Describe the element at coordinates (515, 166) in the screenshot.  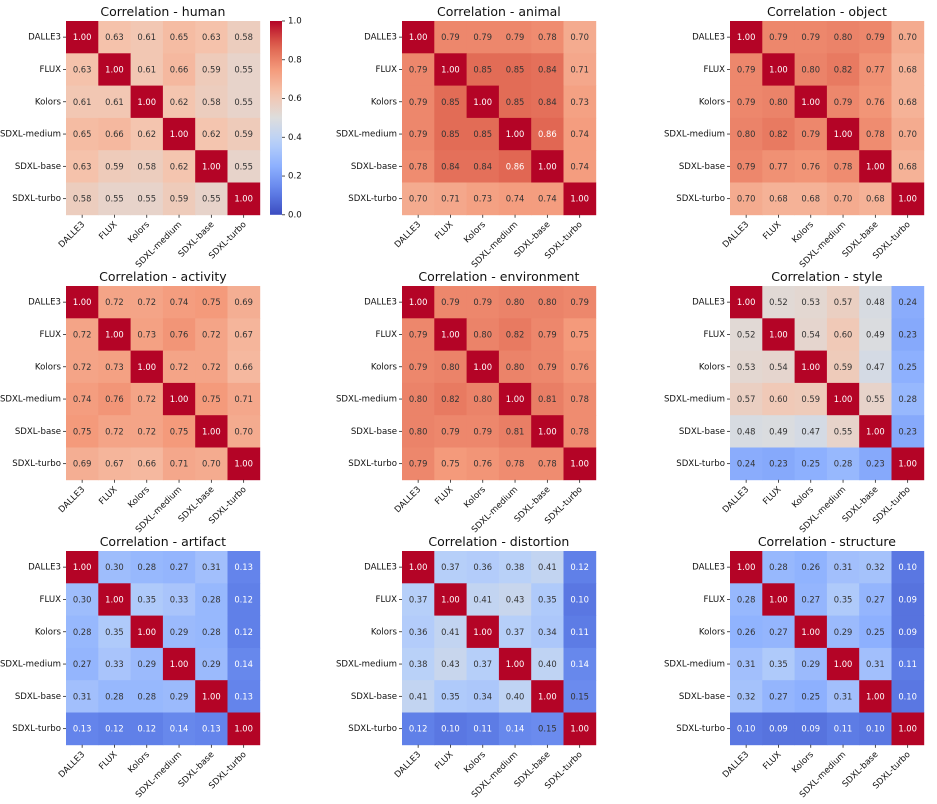
I see `cell-value-label: 0.86` at that location.